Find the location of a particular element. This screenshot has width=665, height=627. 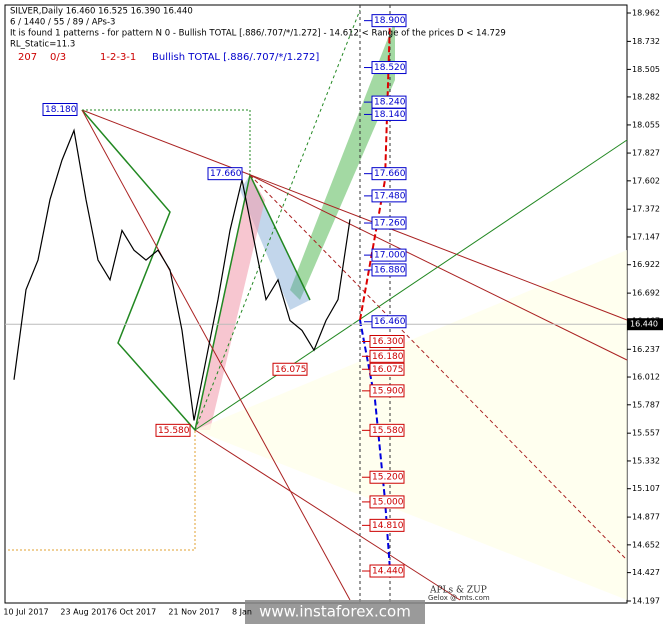

y-tick-label: 17.147 is located at coordinates (646, 236).